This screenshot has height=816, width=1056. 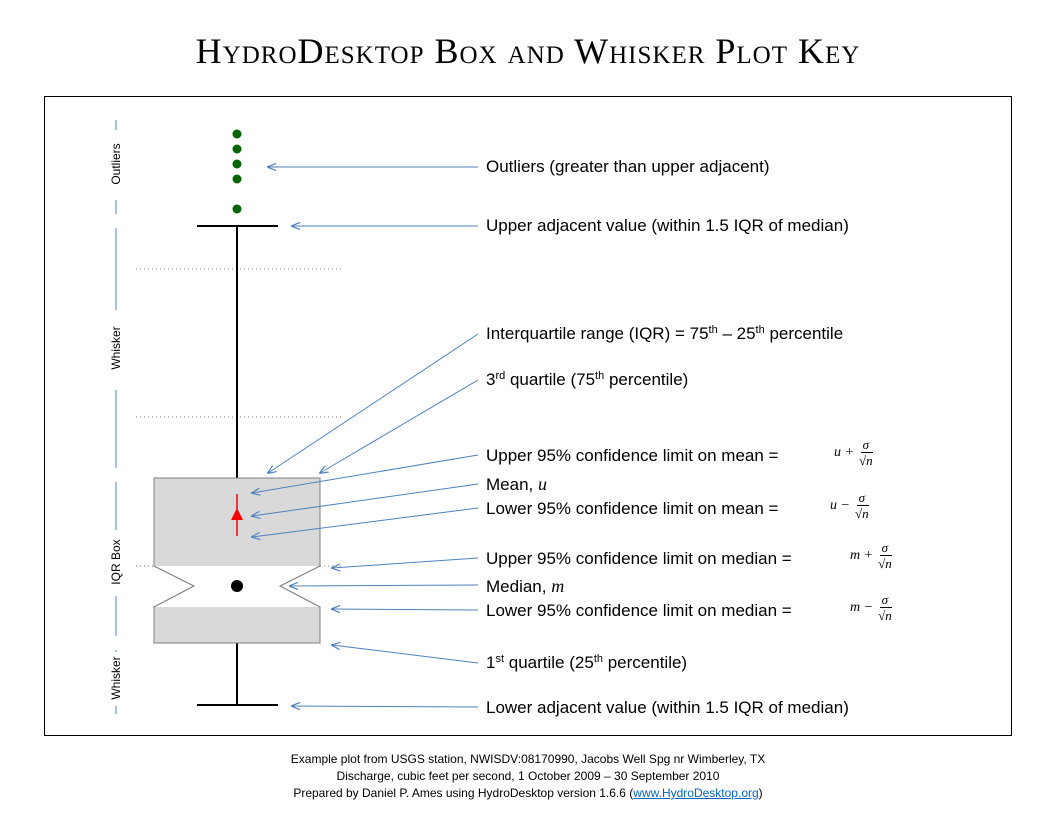 I want to click on label-lower-ci-median: Lower 95% confidence limit on median =, so click(x=639, y=610).